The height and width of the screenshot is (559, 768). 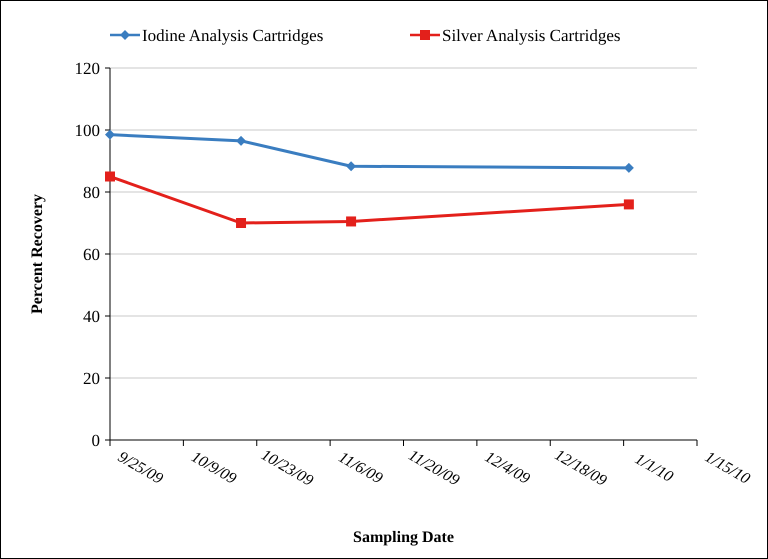 What do you see at coordinates (91, 192) in the screenshot?
I see `y-tick-label: 80` at bounding box center [91, 192].